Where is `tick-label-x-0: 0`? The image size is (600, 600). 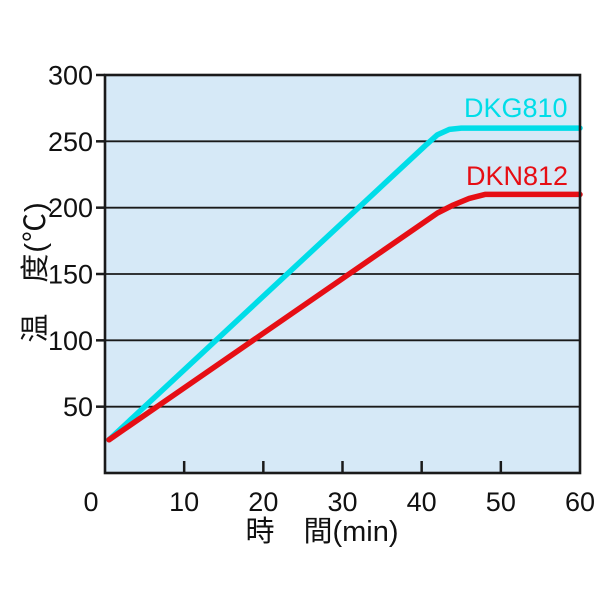
tick-label-x-0: 0 is located at coordinates (90, 502).